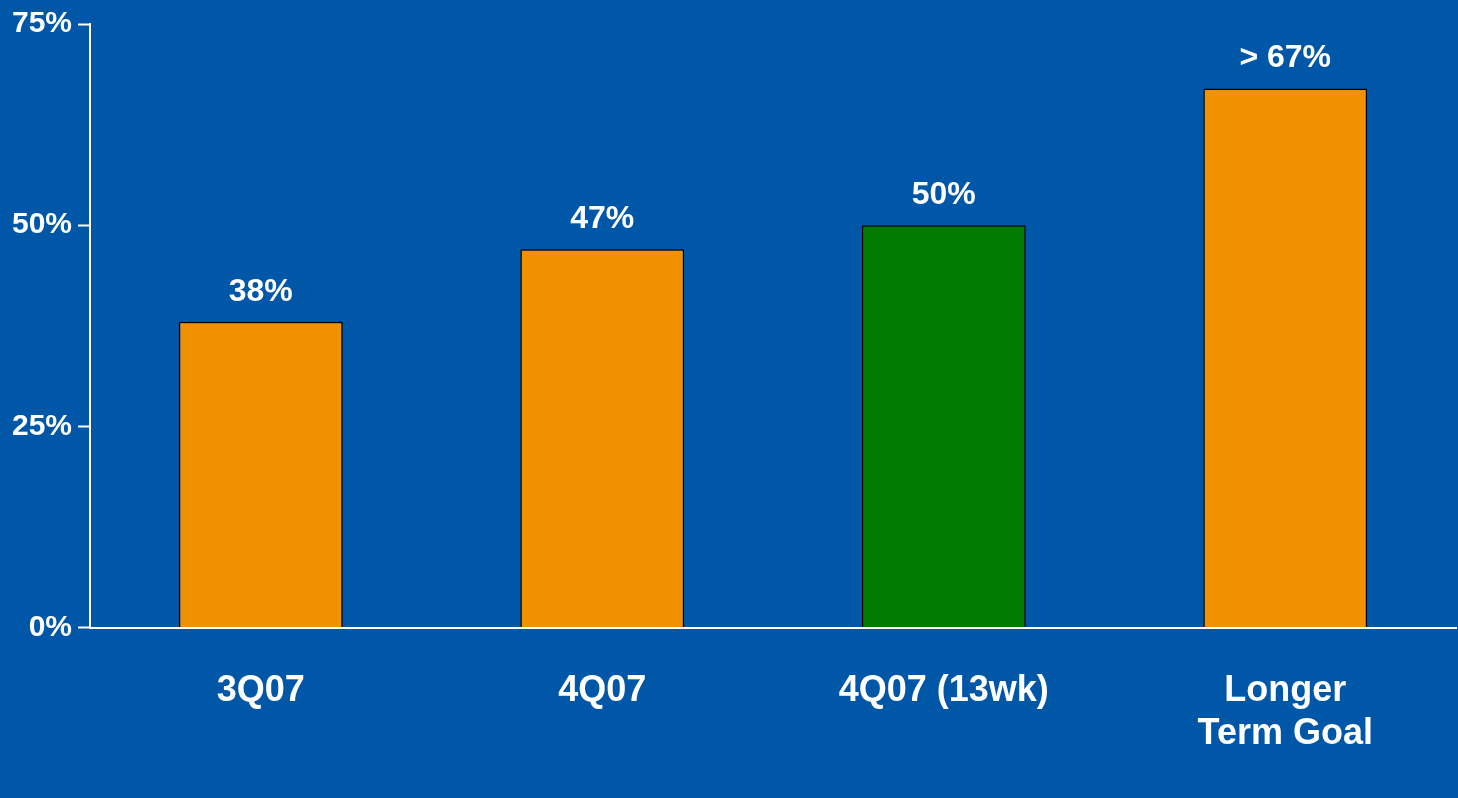 The width and height of the screenshot is (1458, 798). Describe the element at coordinates (1285, 56) in the screenshot. I see `data-label: > 67%` at that location.